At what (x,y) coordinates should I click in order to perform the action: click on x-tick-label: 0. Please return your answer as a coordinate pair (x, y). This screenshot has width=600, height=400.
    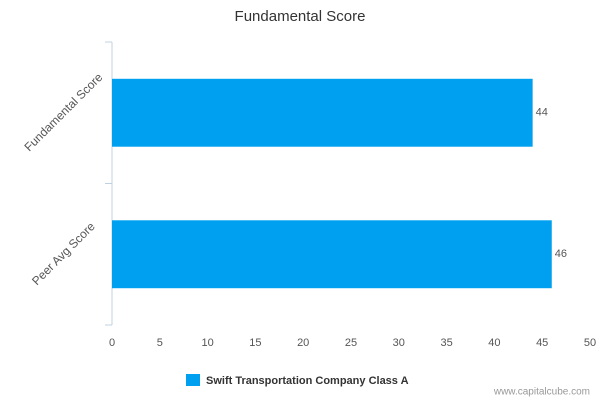
    Looking at the image, I should click on (112, 343).